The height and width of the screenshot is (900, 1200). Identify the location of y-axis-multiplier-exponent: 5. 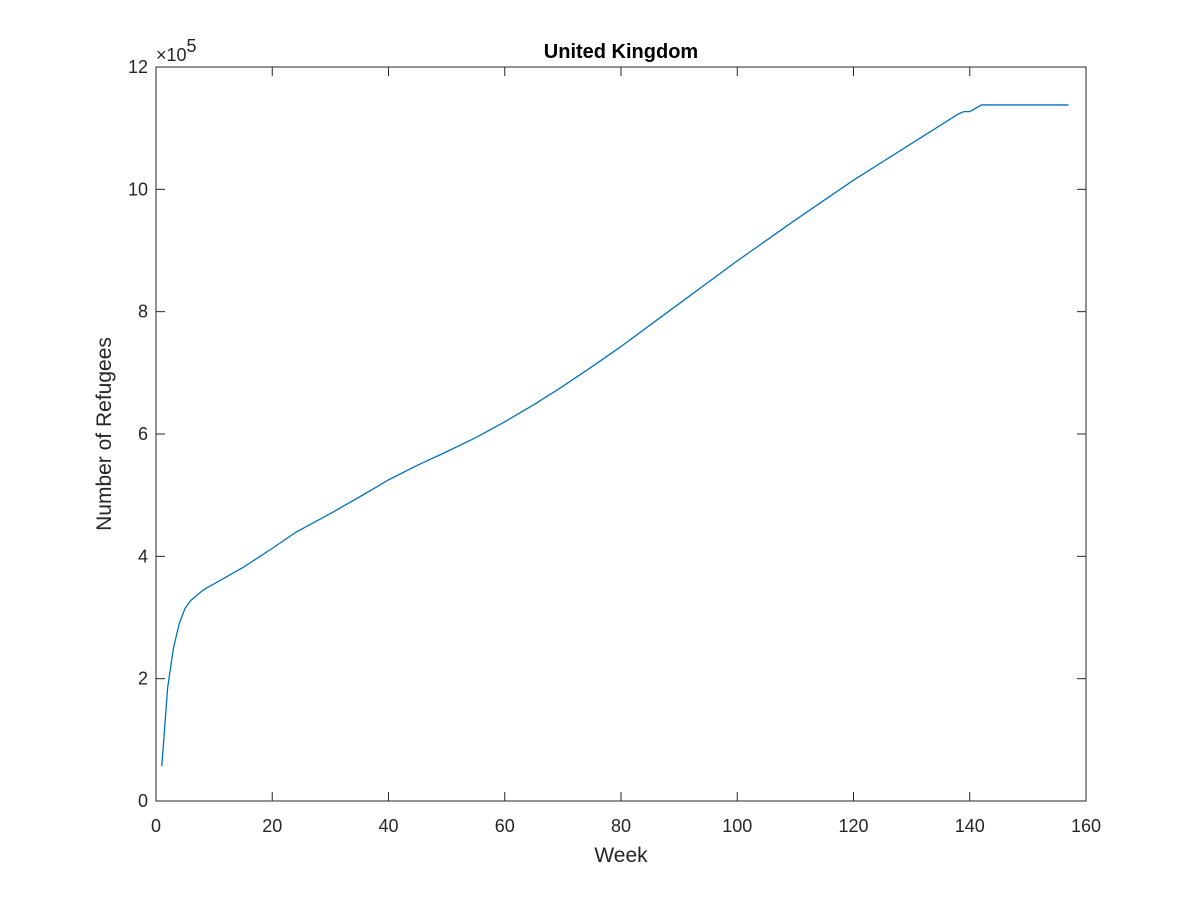
(192, 46).